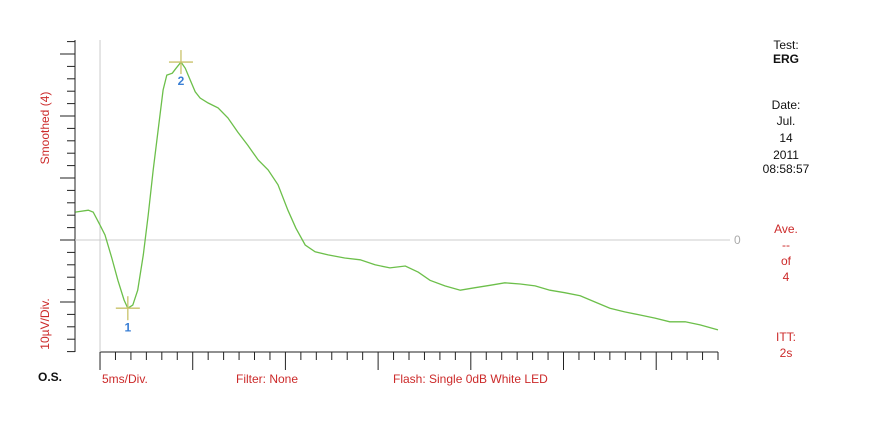  What do you see at coordinates (786, 121) in the screenshot?
I see `info-text: Jul.` at bounding box center [786, 121].